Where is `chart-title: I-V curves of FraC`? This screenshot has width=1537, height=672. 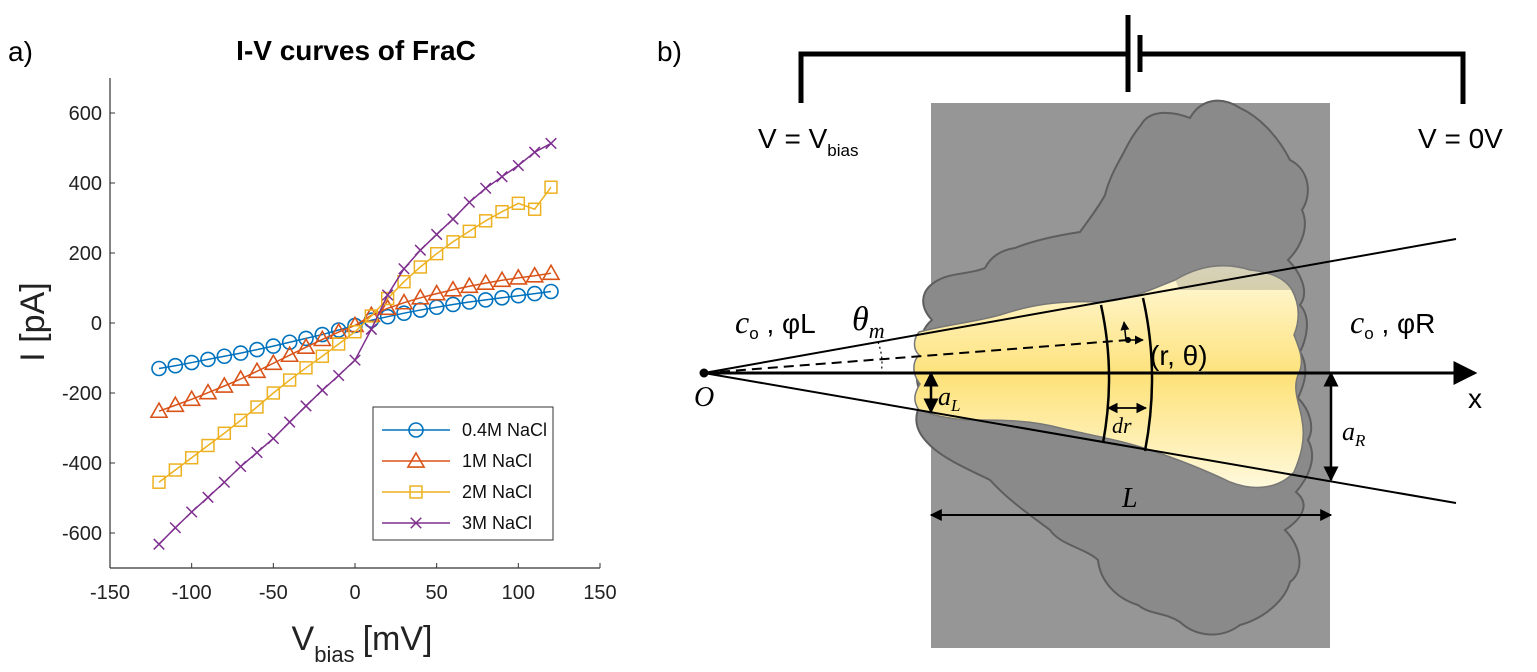 chart-title: I-V curves of FraC is located at coordinates (356, 50).